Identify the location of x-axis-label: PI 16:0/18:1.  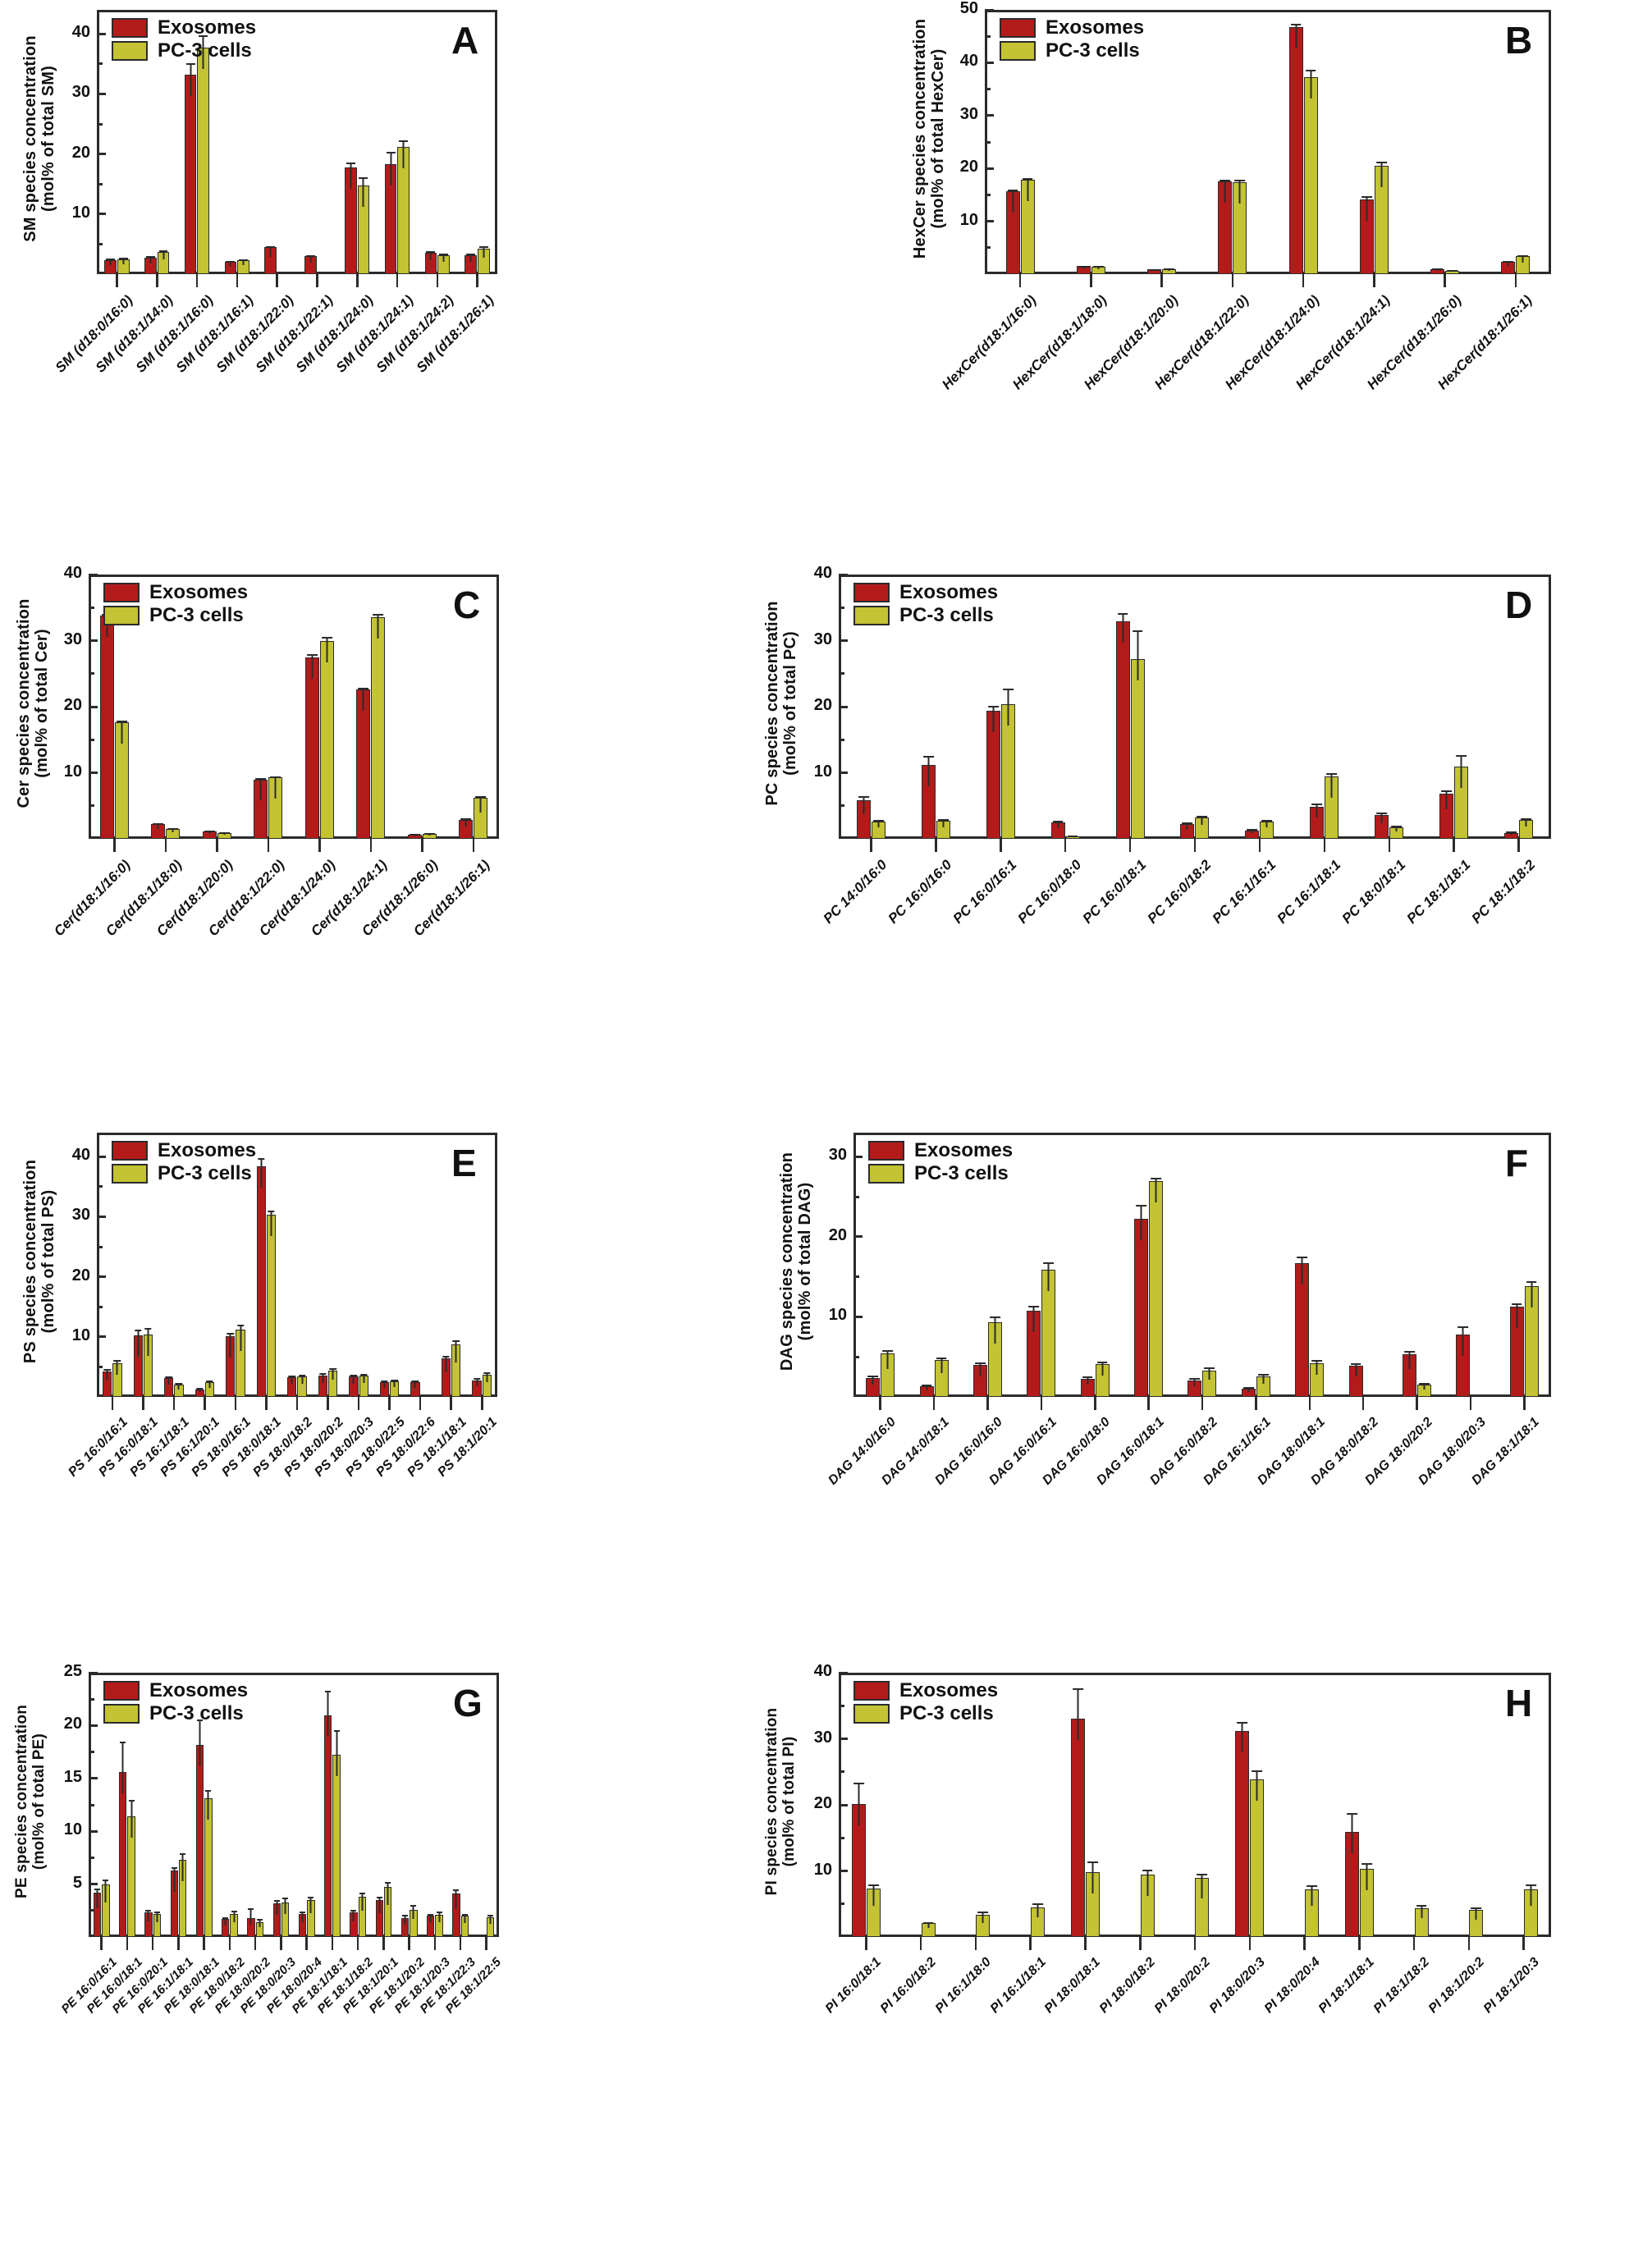
(854, 1986).